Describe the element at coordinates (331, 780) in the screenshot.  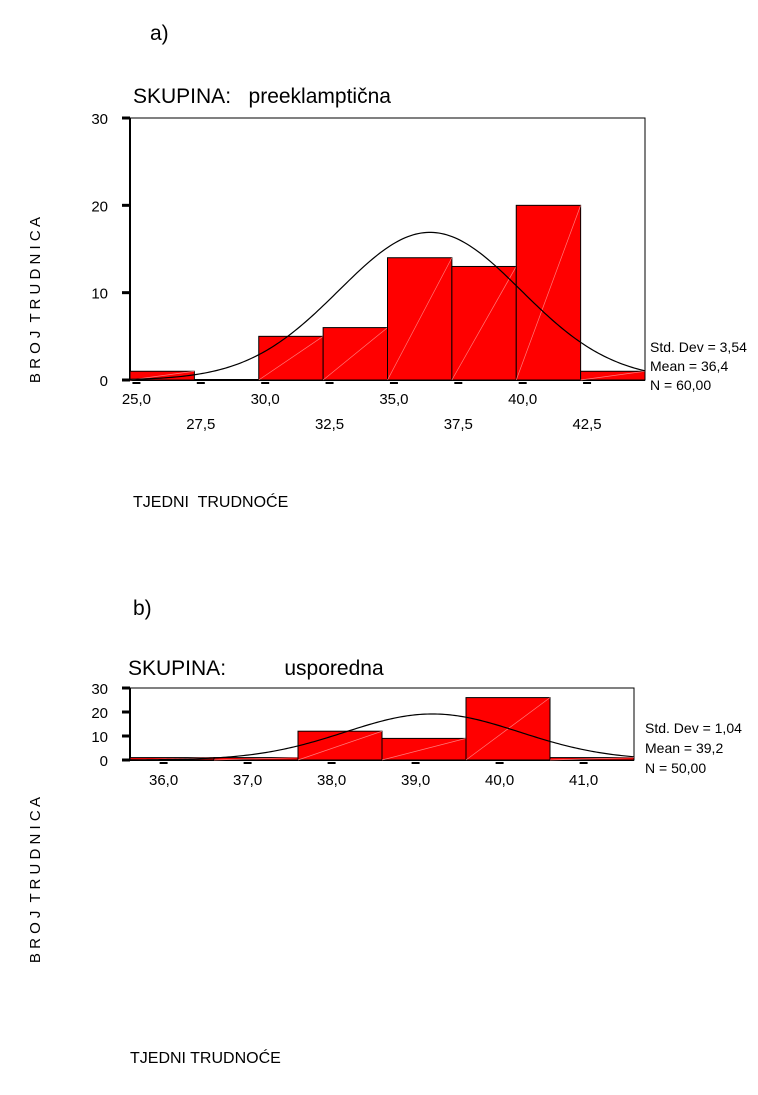
I see `panel-b-xtick-label: 38,0` at that location.